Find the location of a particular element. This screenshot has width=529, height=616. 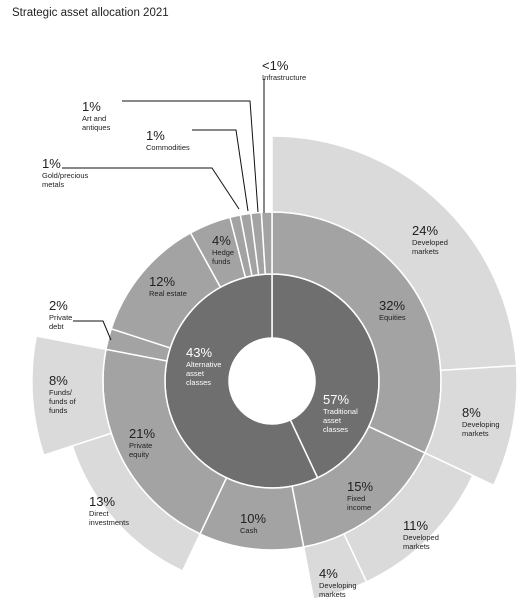

category-label-art: antiques is located at coordinates (96, 127).